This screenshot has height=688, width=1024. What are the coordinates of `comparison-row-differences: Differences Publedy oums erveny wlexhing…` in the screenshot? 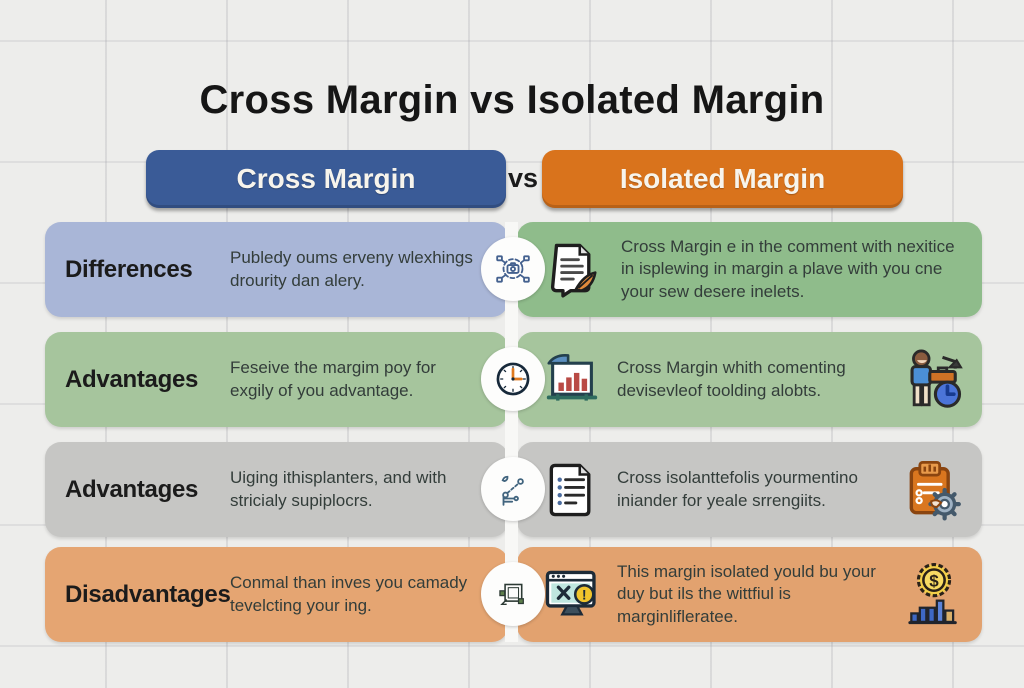 It's located at (513, 269).